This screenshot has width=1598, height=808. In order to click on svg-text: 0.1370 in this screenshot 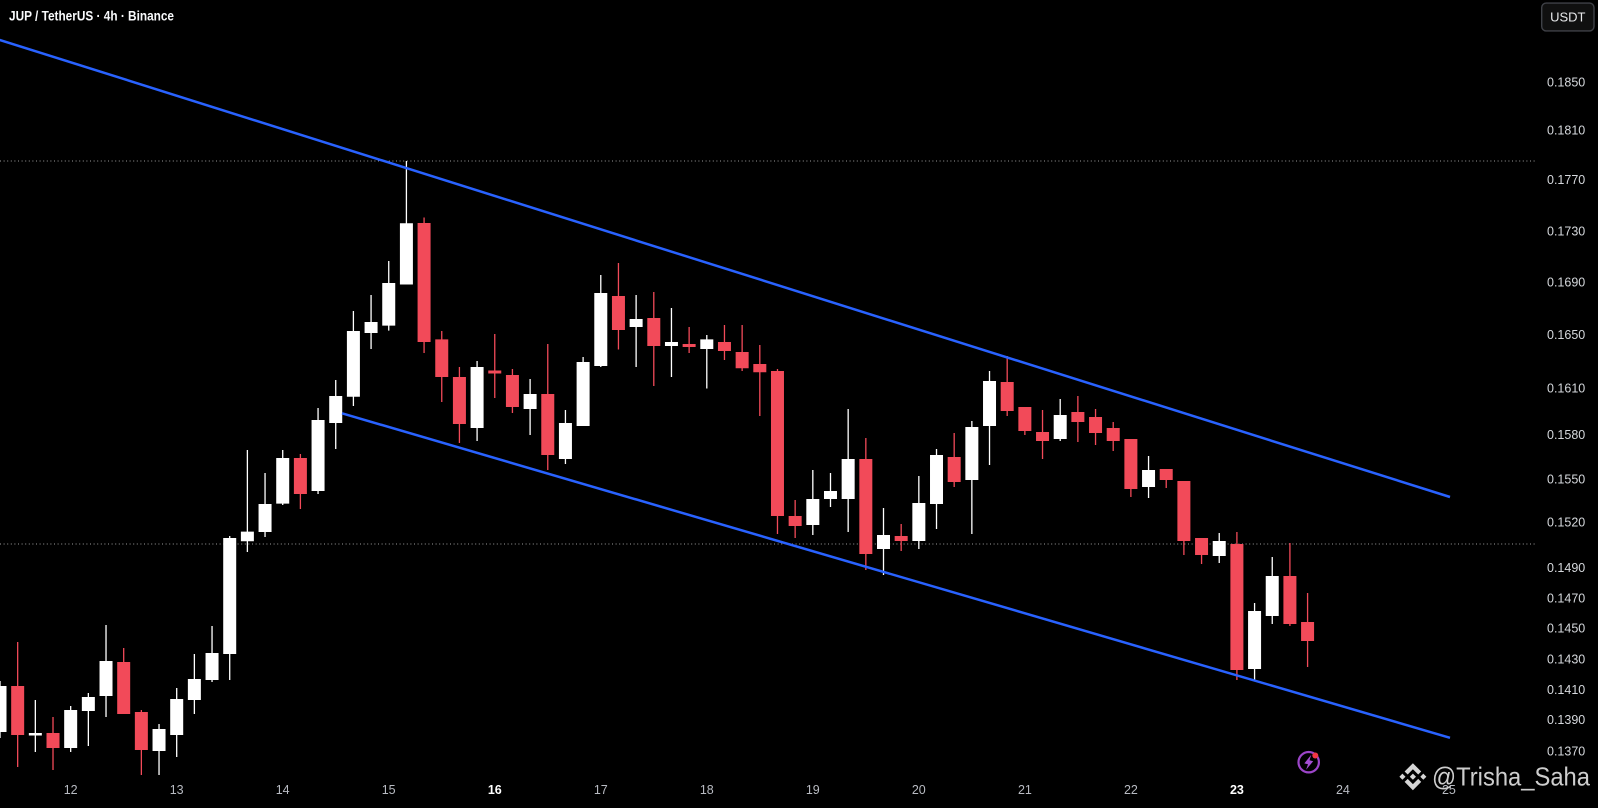, I will do `click(1566, 752)`.